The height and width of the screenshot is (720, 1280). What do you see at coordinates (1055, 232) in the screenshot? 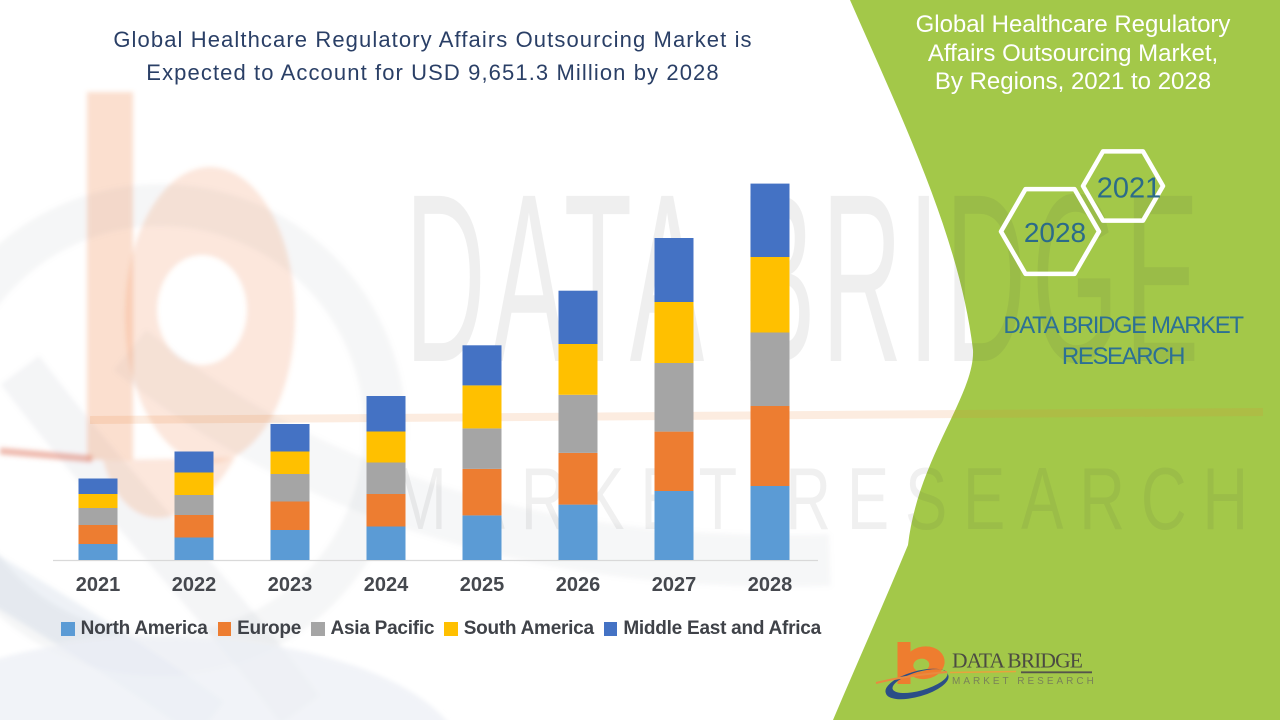
I see `svg-text: 2028` at bounding box center [1055, 232].